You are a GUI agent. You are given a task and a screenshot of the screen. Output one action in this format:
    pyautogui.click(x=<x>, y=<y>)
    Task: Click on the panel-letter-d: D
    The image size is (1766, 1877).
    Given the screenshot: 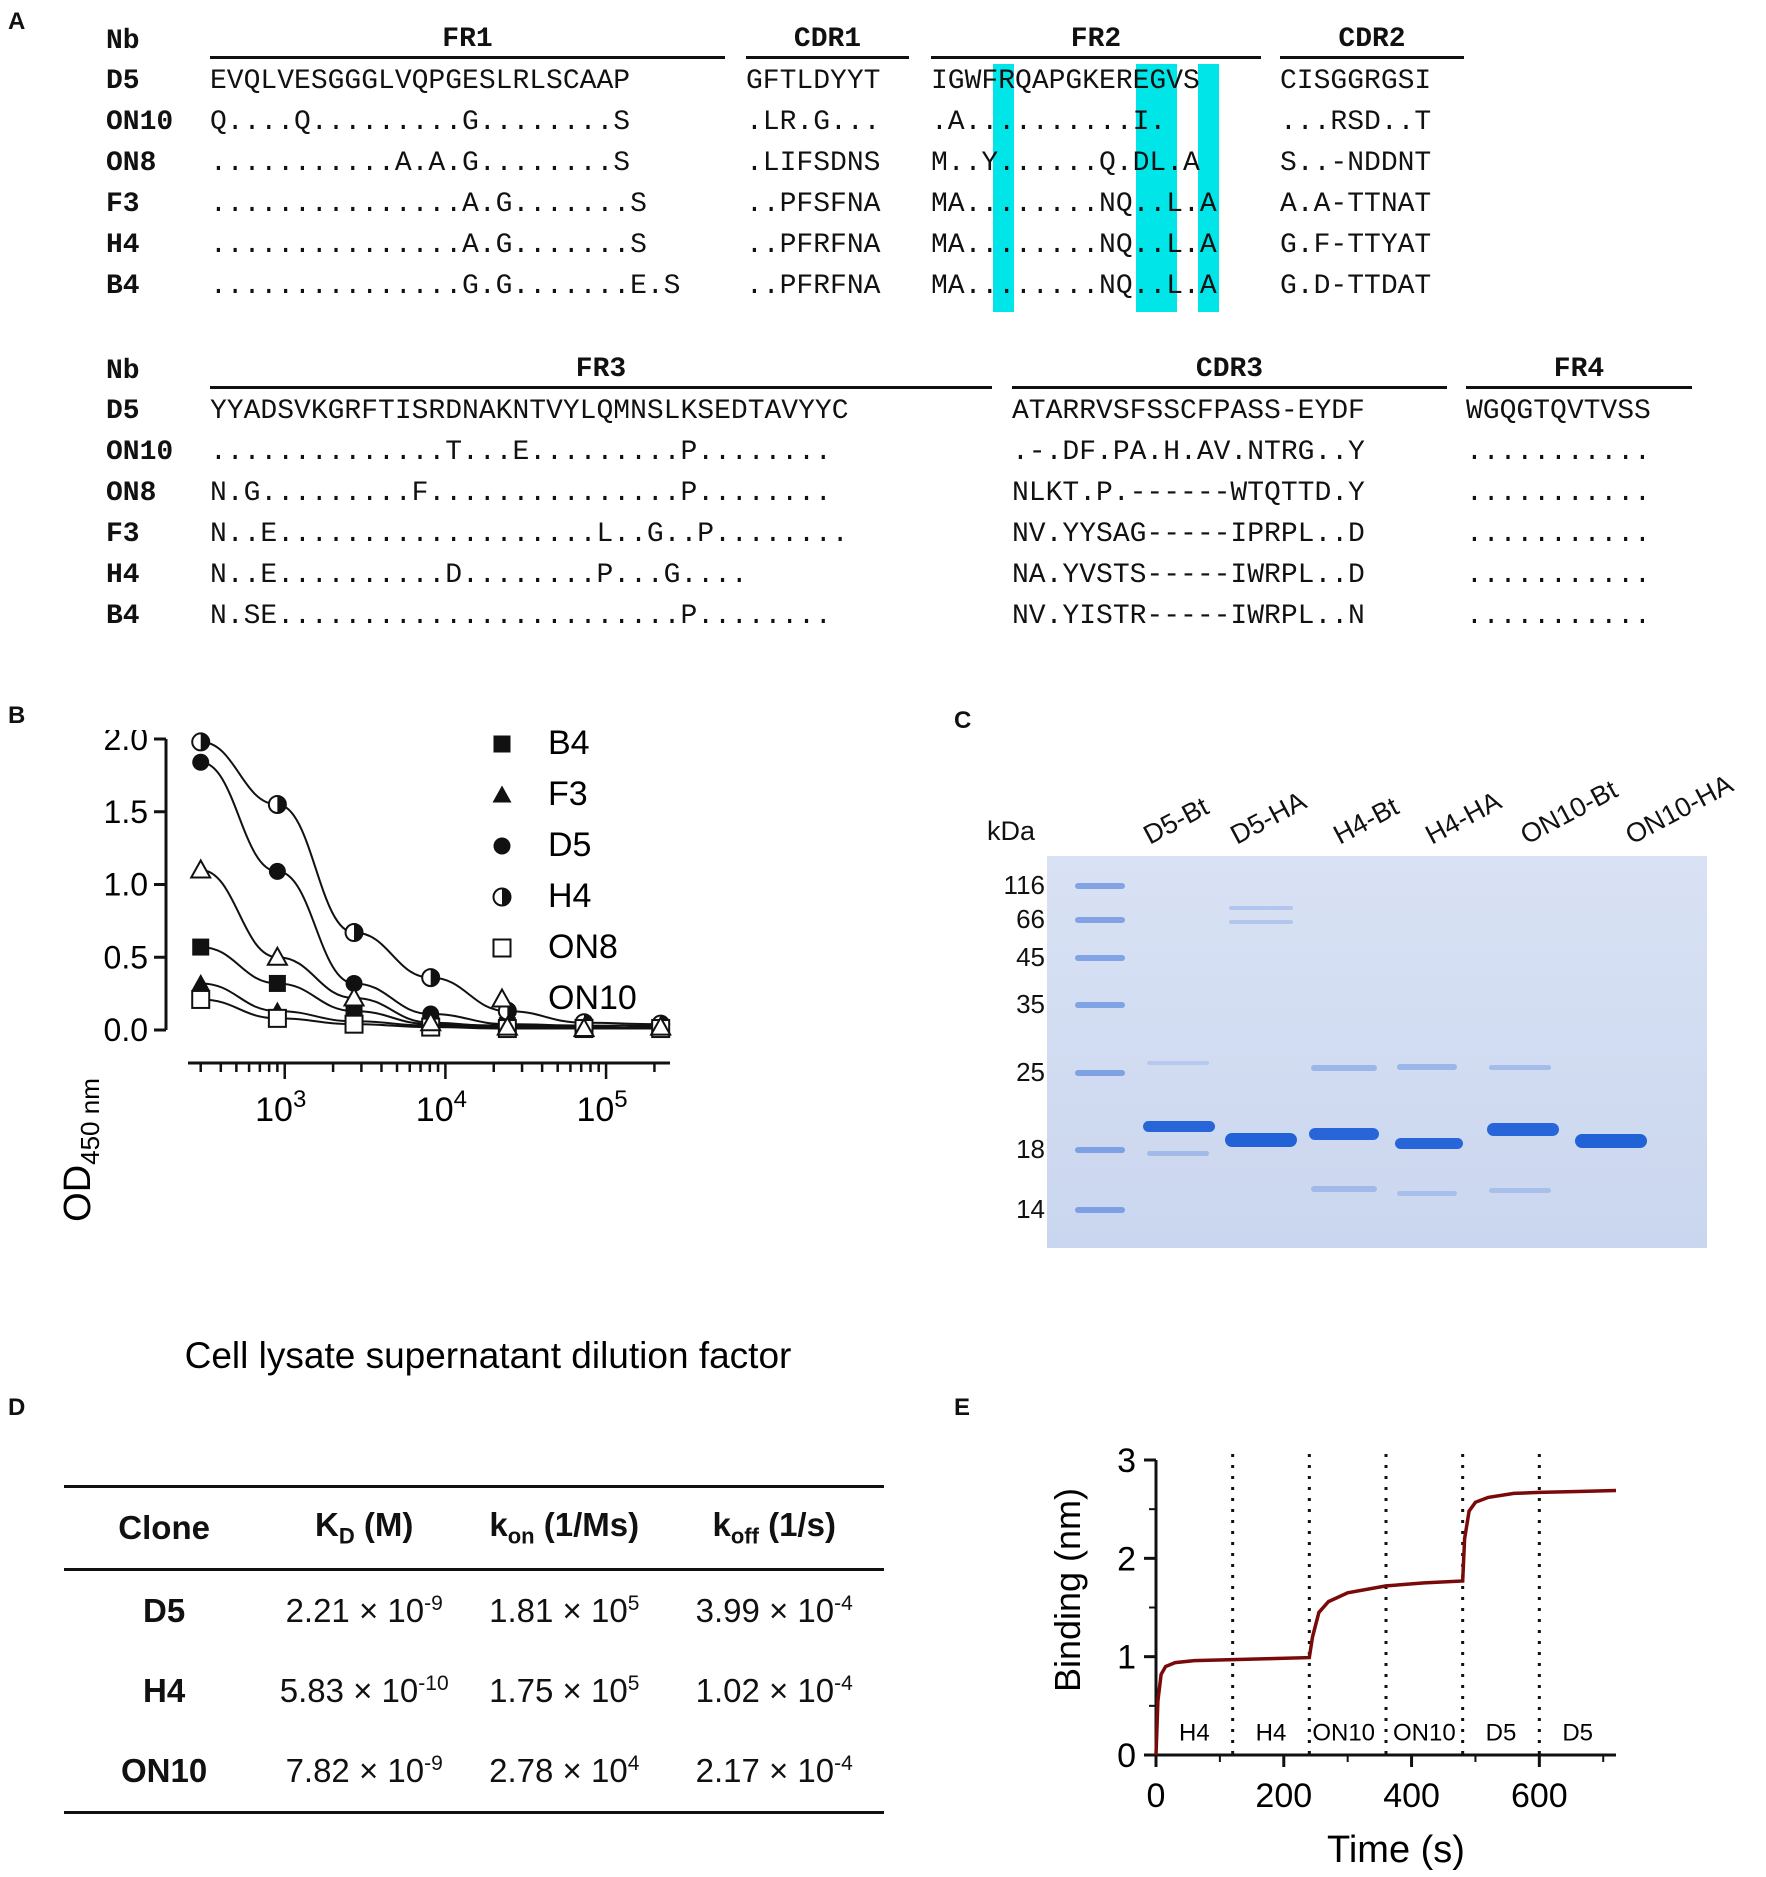 What is the action you would take?
    pyautogui.click(x=17, y=1407)
    